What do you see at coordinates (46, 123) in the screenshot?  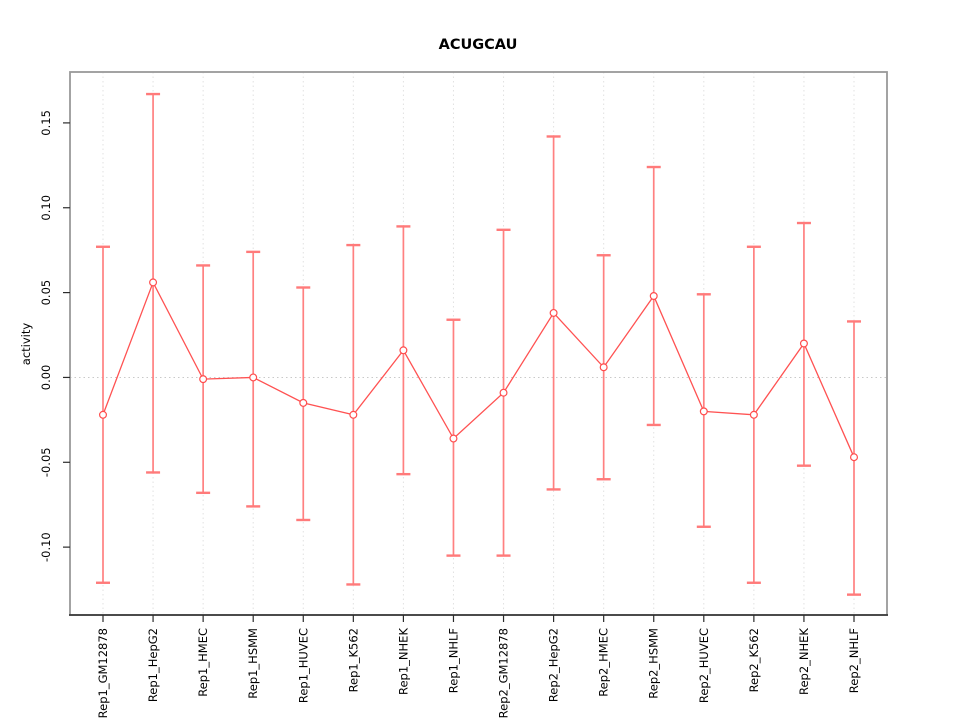 I see `y-axis-tick-label: 0.15` at bounding box center [46, 123].